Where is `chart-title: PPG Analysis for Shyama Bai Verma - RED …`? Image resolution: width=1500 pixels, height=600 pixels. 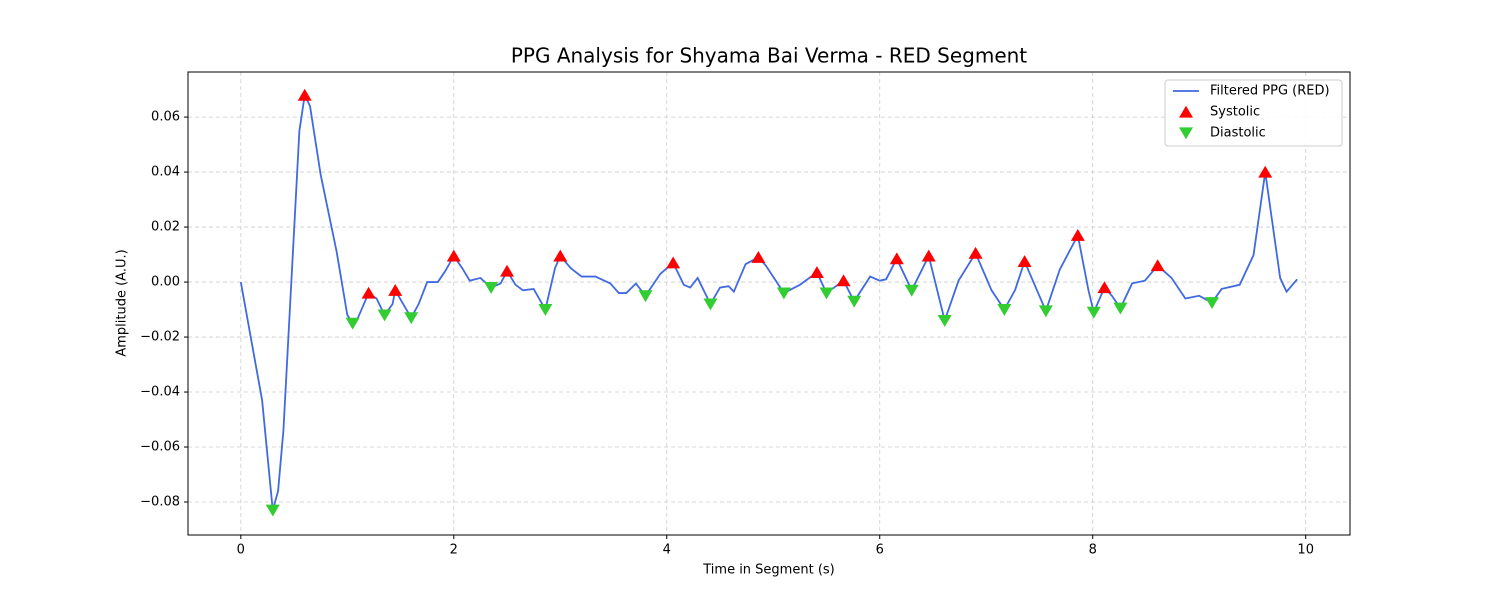 chart-title: PPG Analysis for Shyama Bai Verma - RED … is located at coordinates (769, 56).